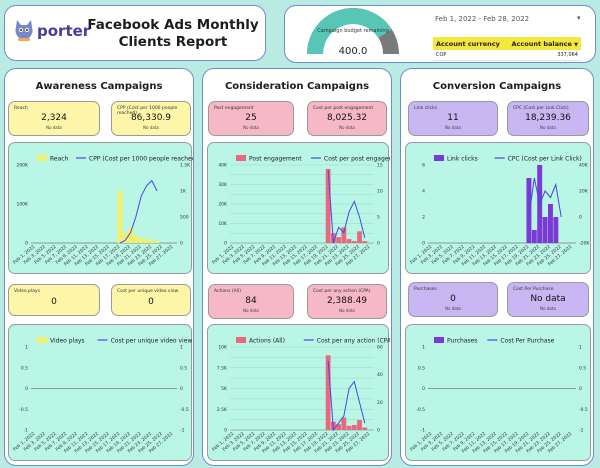 The image size is (600, 468). Describe the element at coordinates (99, 86) in the screenshot. I see `awareness-title: Awareness Campaigns` at that location.